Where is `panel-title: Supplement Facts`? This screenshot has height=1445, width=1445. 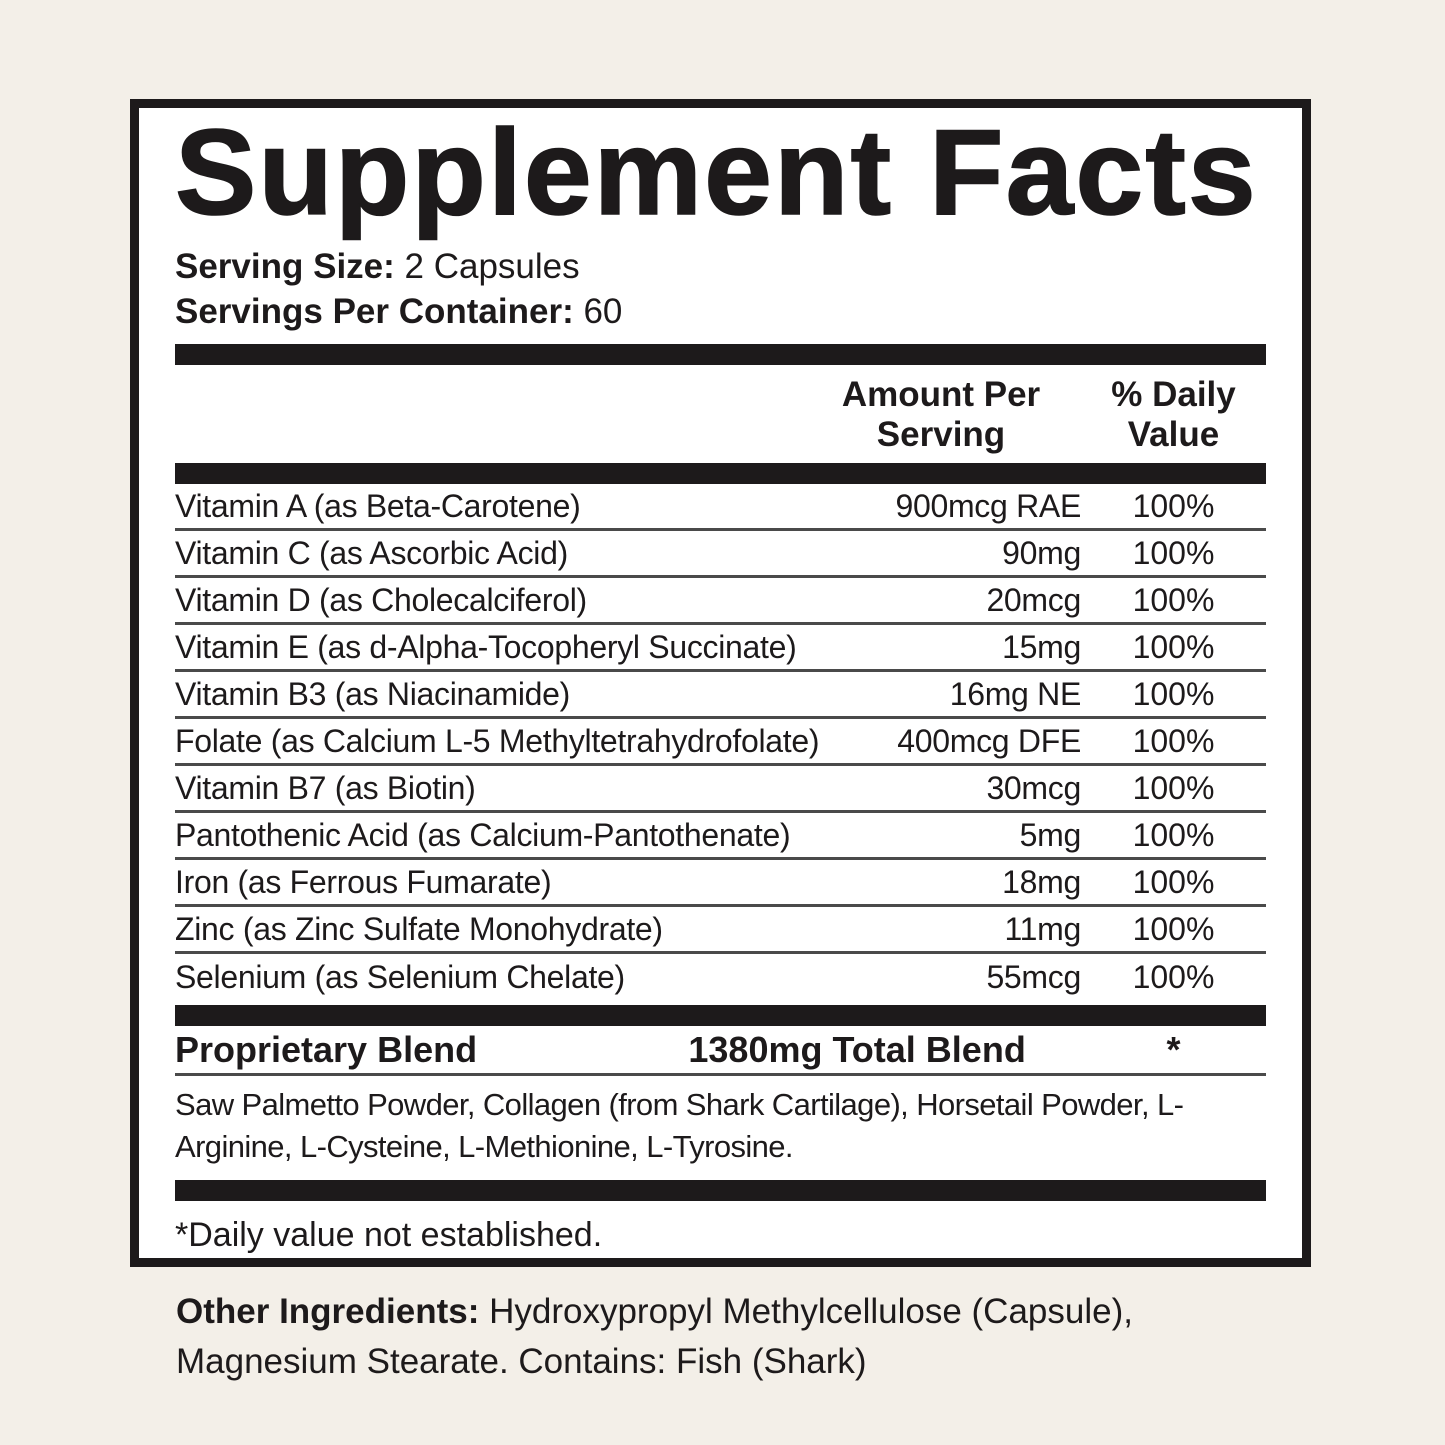 panel-title: Supplement Facts is located at coordinates (716, 172).